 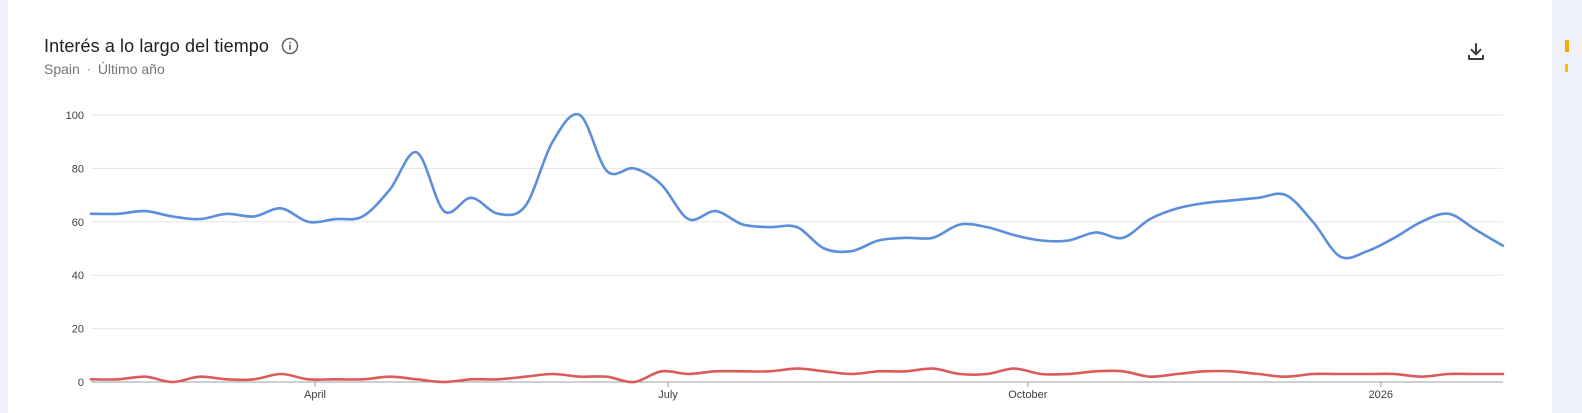 What do you see at coordinates (157, 45) in the screenshot?
I see `chart-title: Interés a lo largo del tiempo` at bounding box center [157, 45].